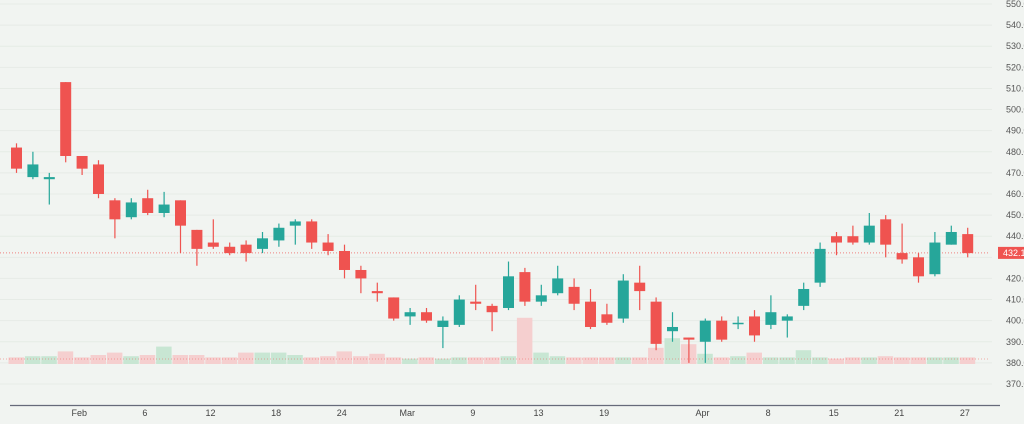  Describe the element at coordinates (899, 413) in the screenshot. I see `x-tick-label: 21` at that location.